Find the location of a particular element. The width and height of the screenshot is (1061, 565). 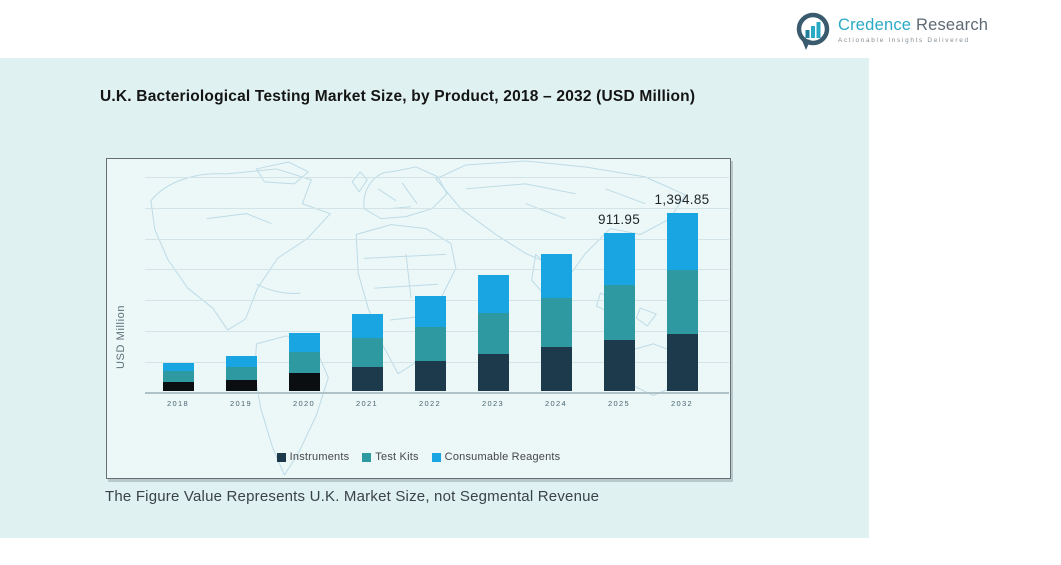

legend-item-test-kits: Test Kits is located at coordinates (390, 457).